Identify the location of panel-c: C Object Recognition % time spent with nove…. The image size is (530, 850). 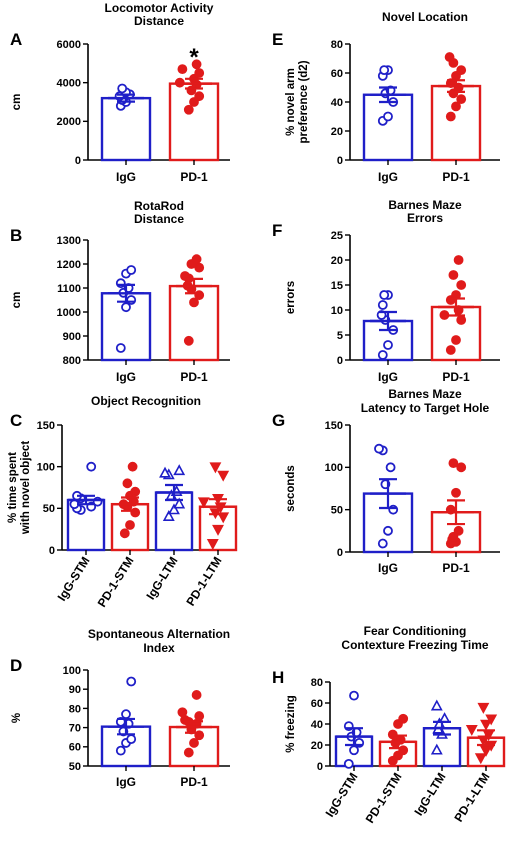
(122, 502).